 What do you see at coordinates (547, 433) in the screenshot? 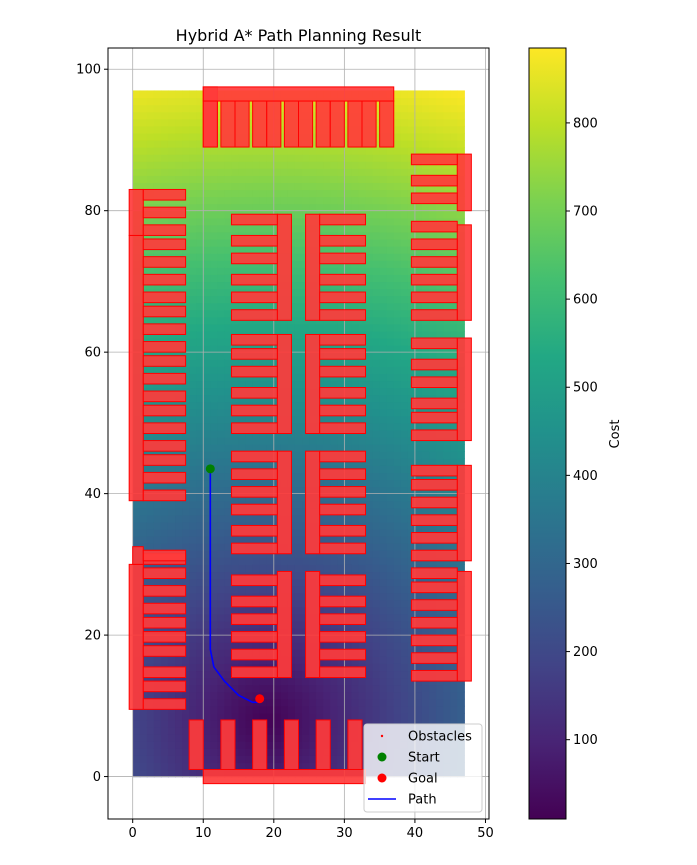
I see `colorbar-fill` at bounding box center [547, 433].